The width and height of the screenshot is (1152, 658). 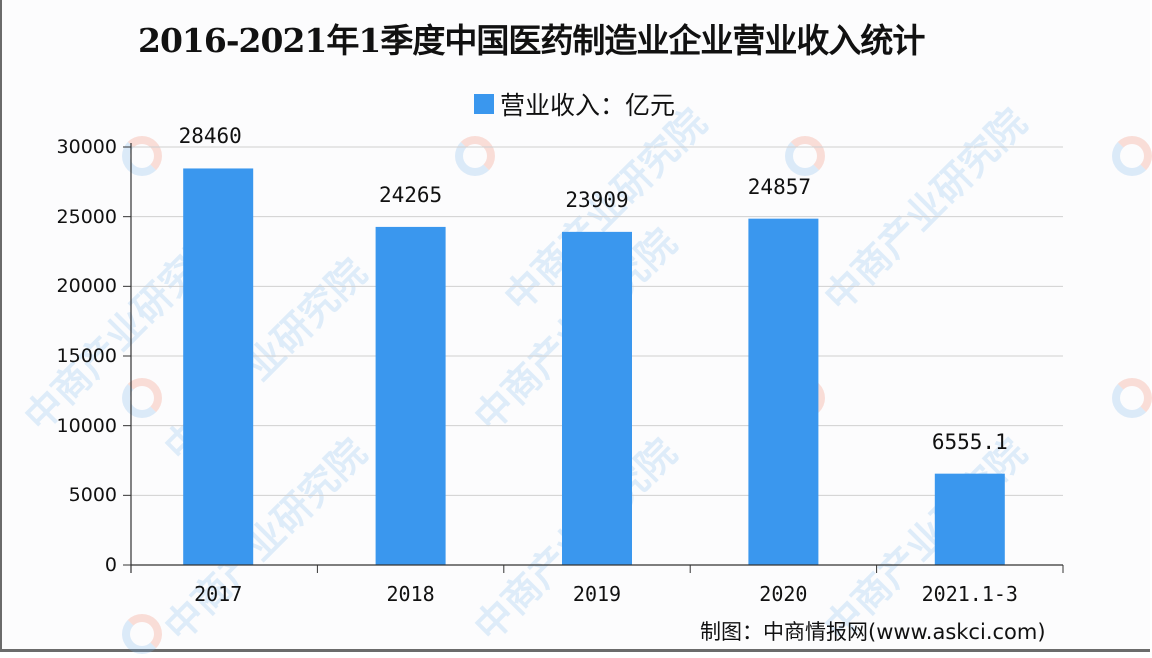 What do you see at coordinates (969, 519) in the screenshot?
I see `bar-2021.1-3` at bounding box center [969, 519].